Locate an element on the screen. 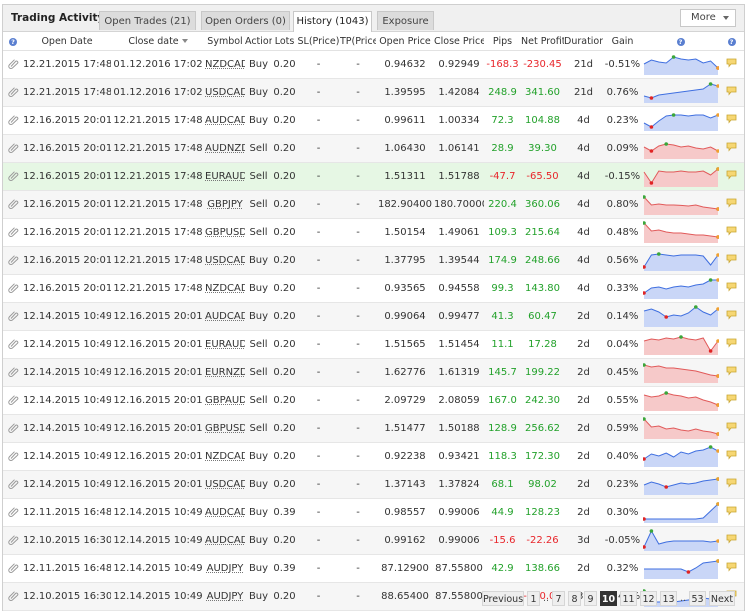 The width and height of the screenshot is (750, 615). header-symbol: Symbol is located at coordinates (225, 41).